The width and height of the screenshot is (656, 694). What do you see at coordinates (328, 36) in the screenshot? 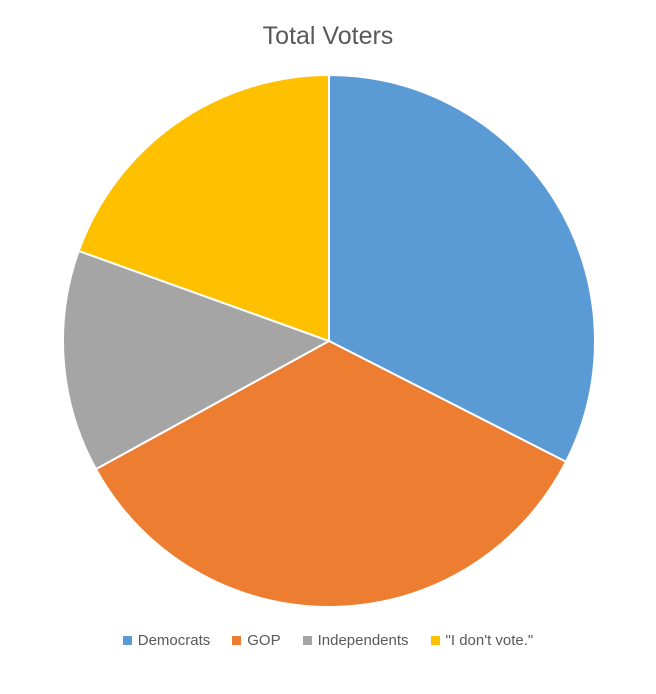
I see `chart-title: Total Voters` at bounding box center [328, 36].